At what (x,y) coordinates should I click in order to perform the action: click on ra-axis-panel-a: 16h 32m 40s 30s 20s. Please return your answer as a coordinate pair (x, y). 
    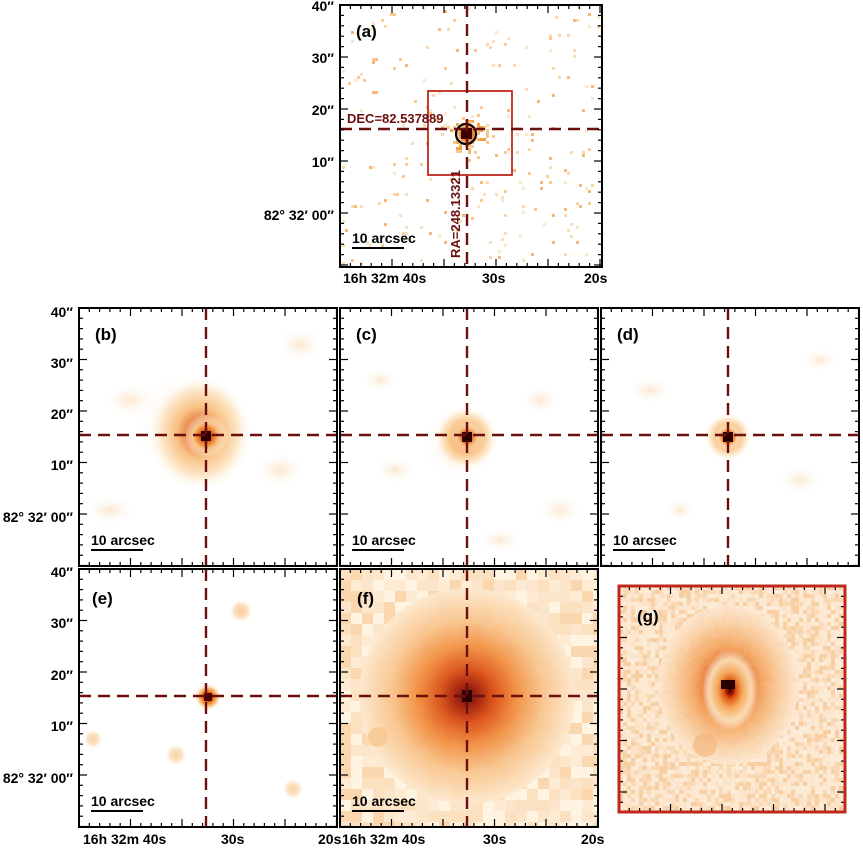
    Looking at the image, I should click on (475, 278).